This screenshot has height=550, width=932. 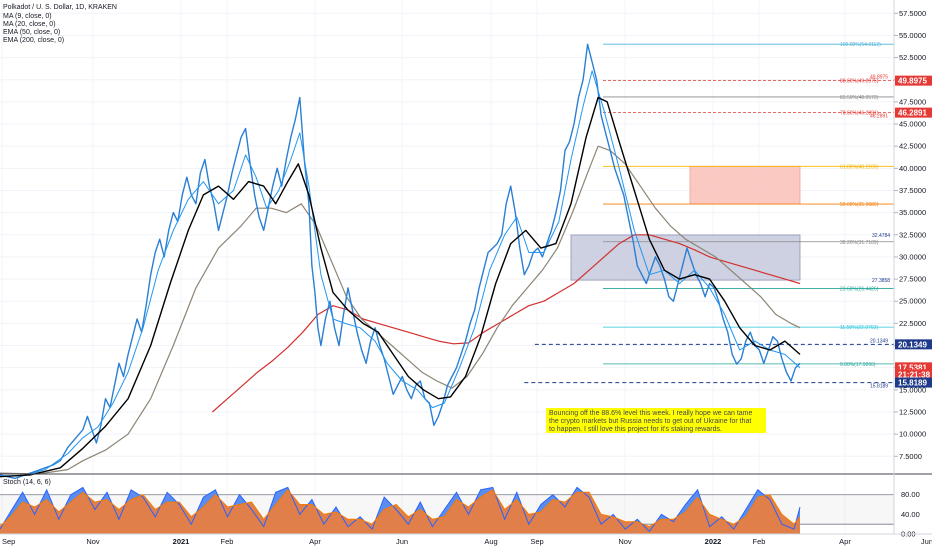 I want to click on x-tick-label: 2022, so click(x=713, y=541).